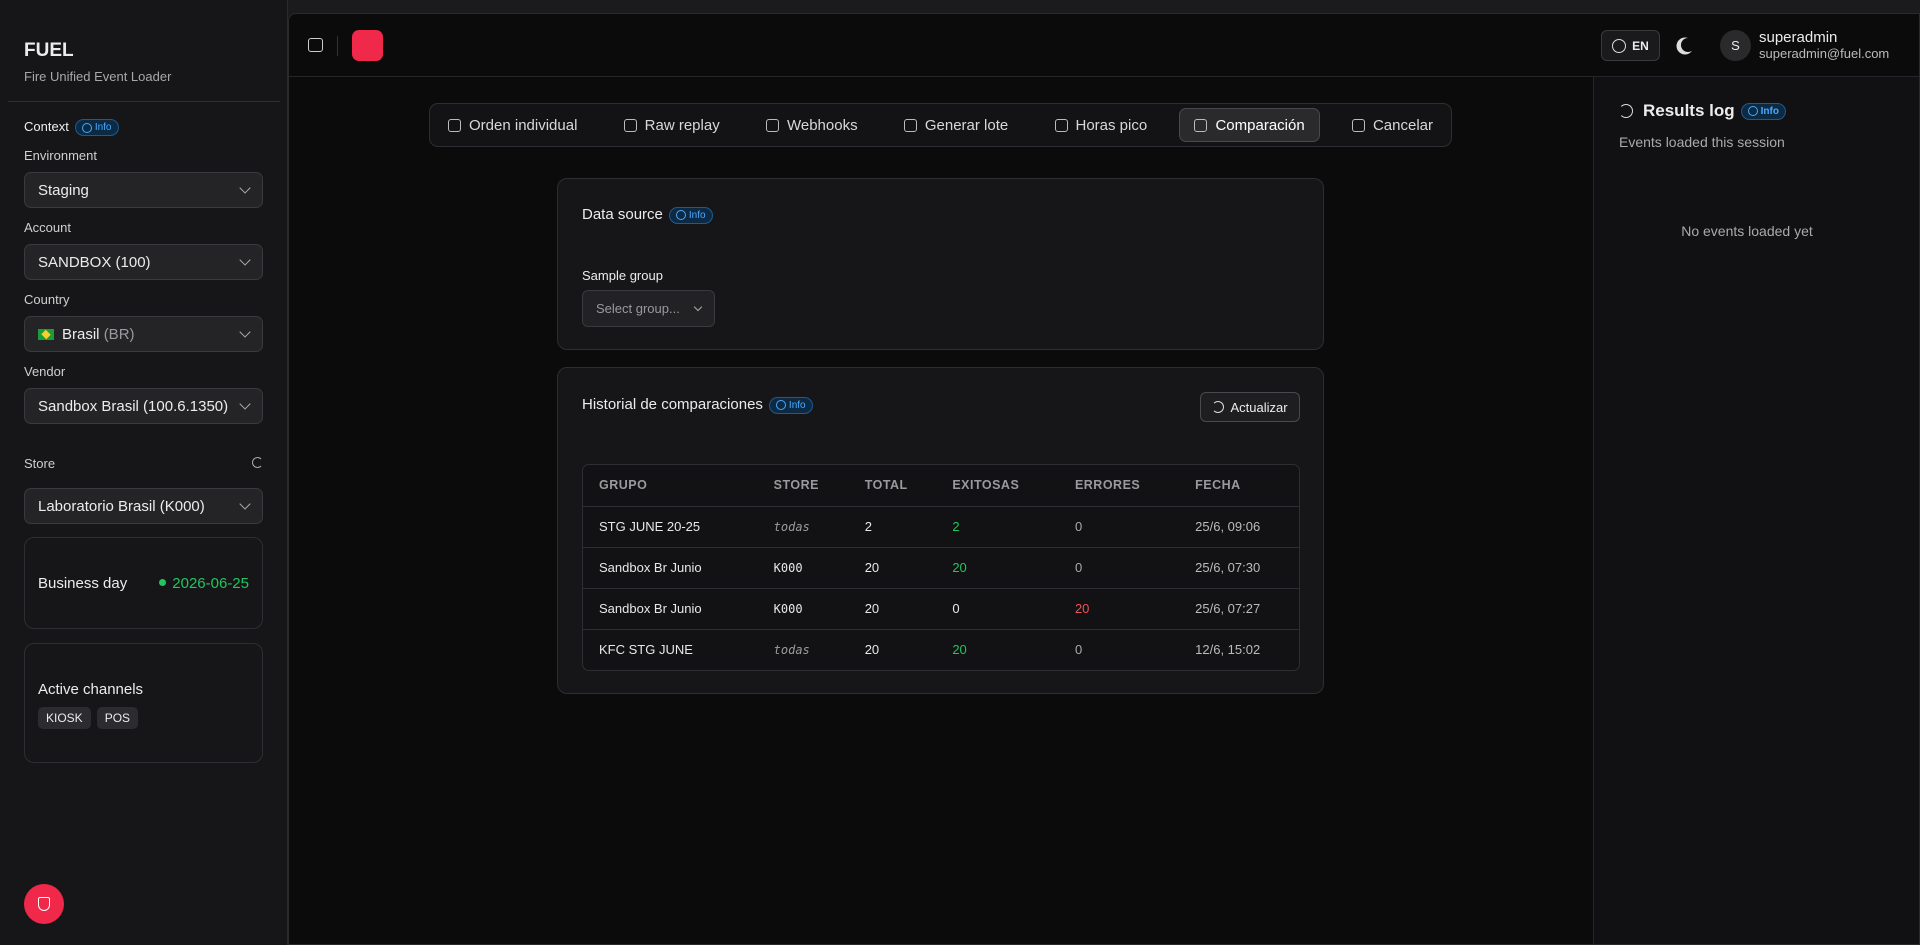 This screenshot has width=1920, height=945. What do you see at coordinates (646, 650) in the screenshot?
I see `table-cell: KFC STG JUNE` at bounding box center [646, 650].